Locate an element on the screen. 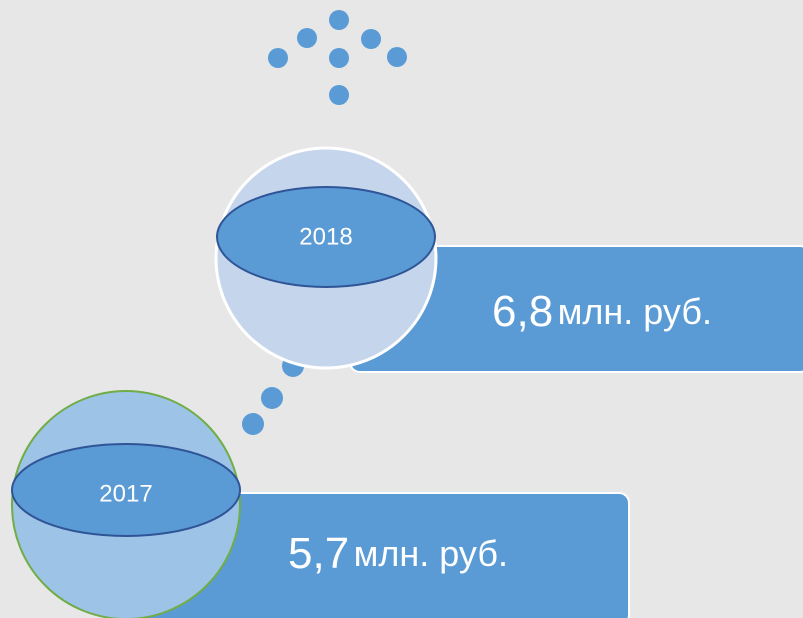 This screenshot has width=803, height=618. amount: 6,8 is located at coordinates (522, 311).